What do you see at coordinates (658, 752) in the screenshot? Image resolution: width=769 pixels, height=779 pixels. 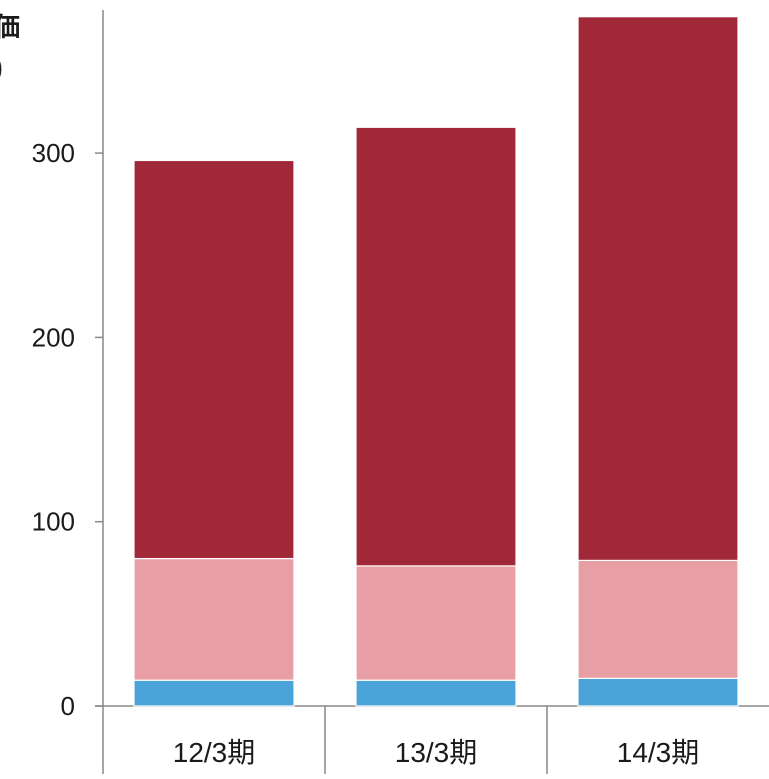 I see `x-tick-label: 14/3期` at bounding box center [658, 752].